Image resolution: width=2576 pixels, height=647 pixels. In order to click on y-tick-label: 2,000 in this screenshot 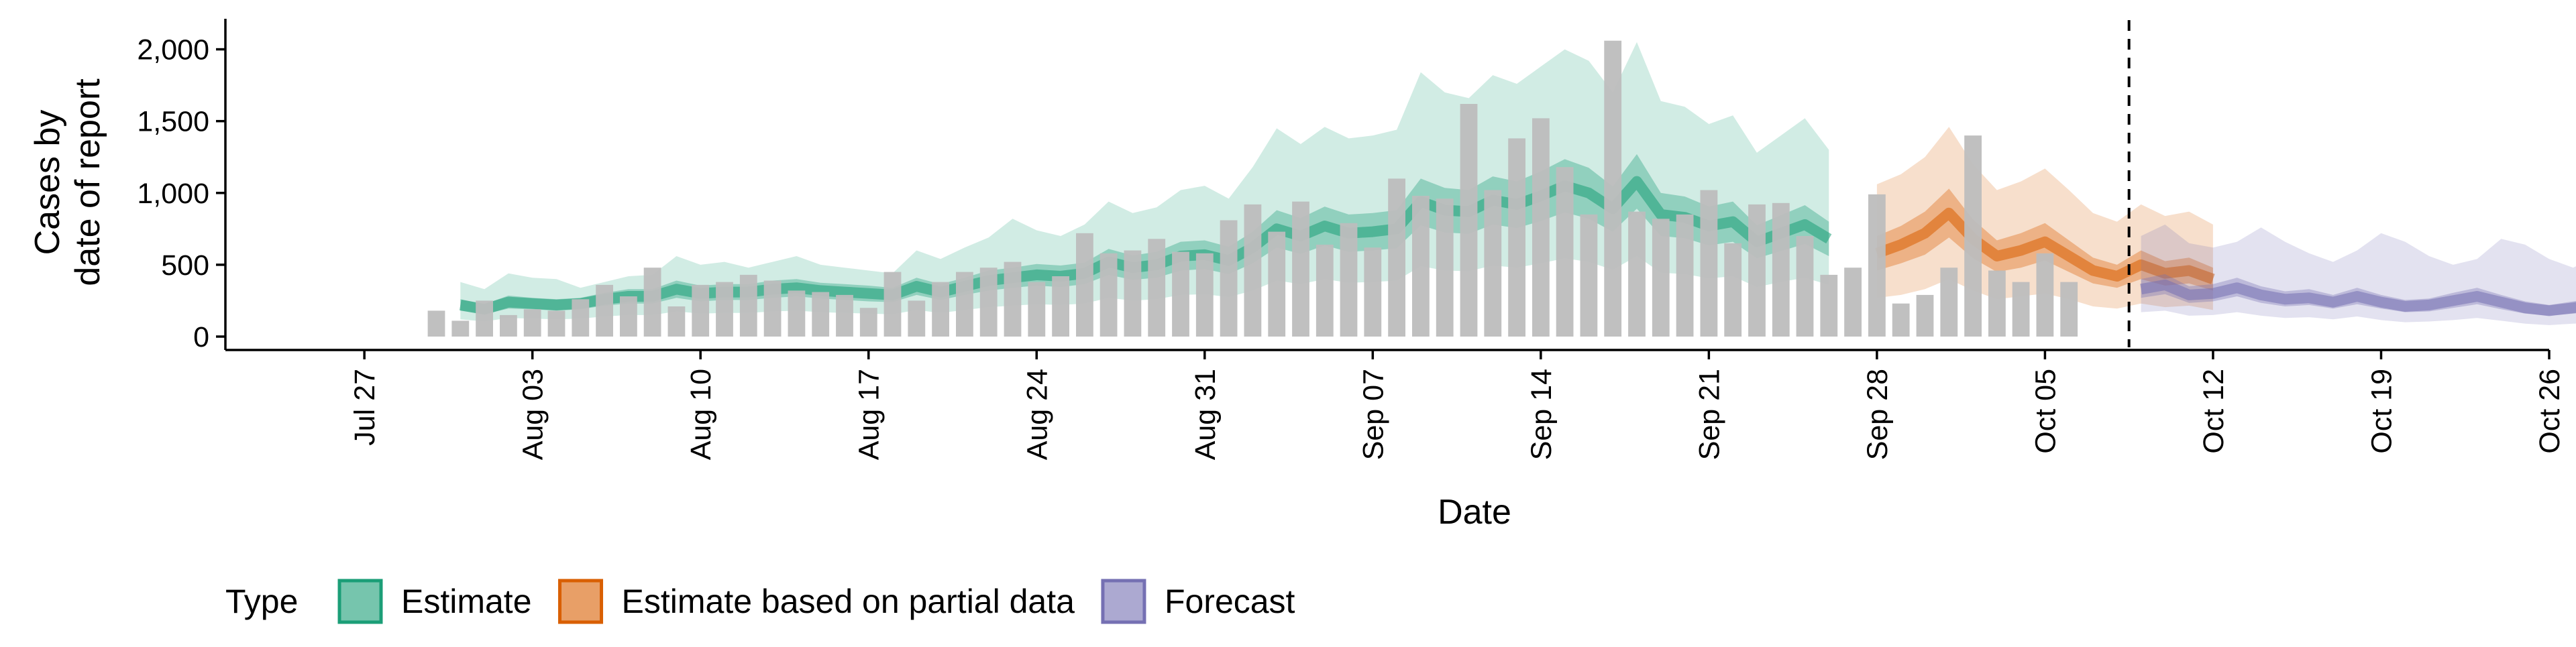, I will do `click(173, 50)`.